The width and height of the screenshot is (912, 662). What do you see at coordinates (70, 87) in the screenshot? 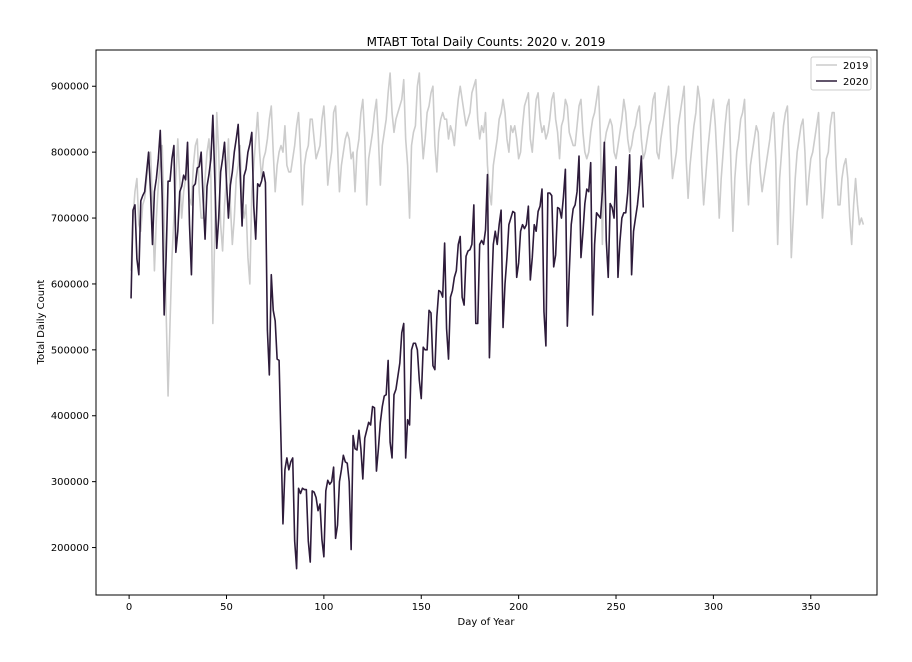
I see `y-tick-label: 900000` at bounding box center [70, 87].